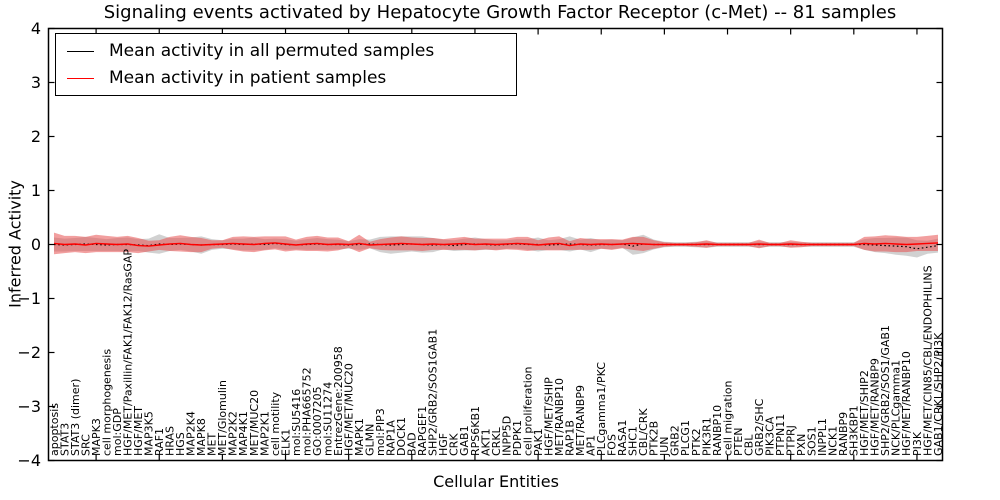 Image resolution: width=1000 pixels, height=500 pixels. I want to click on x-category-label: MAP2K4, so click(191, 433).